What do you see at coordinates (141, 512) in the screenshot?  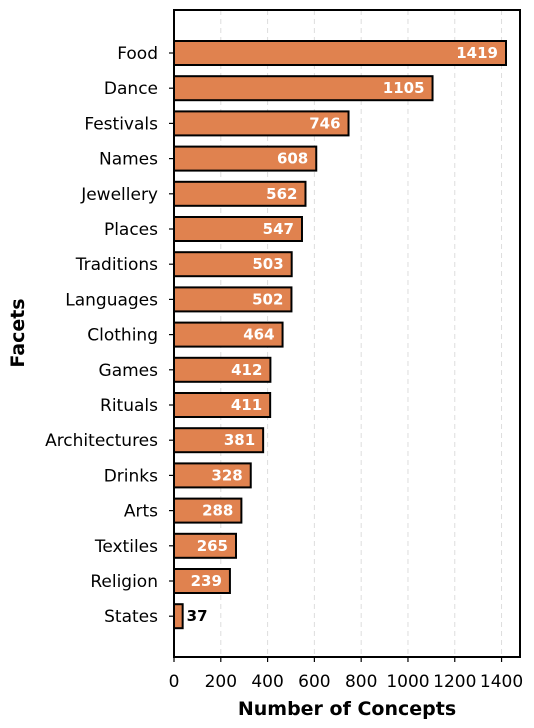 I see `category-label: Arts` at bounding box center [141, 512].